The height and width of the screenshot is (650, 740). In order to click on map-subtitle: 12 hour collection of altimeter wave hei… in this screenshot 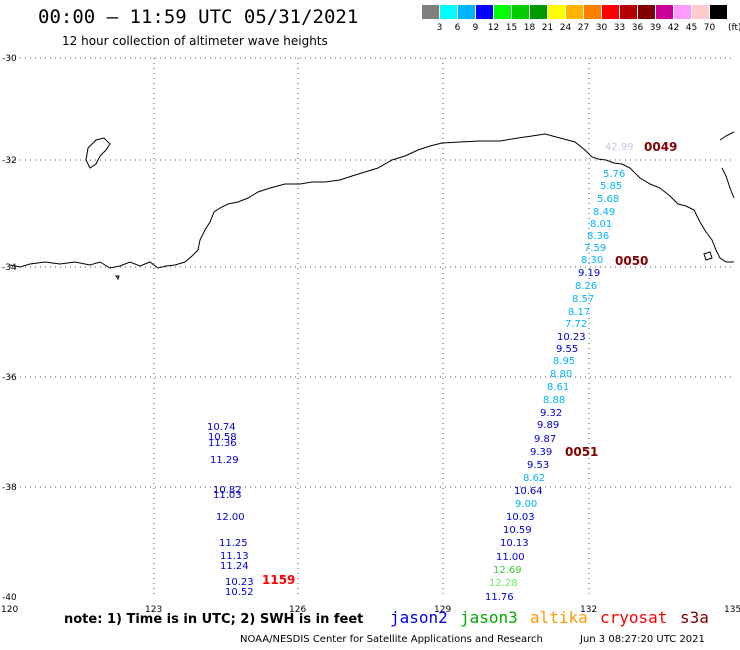, I will do `click(195, 41)`.